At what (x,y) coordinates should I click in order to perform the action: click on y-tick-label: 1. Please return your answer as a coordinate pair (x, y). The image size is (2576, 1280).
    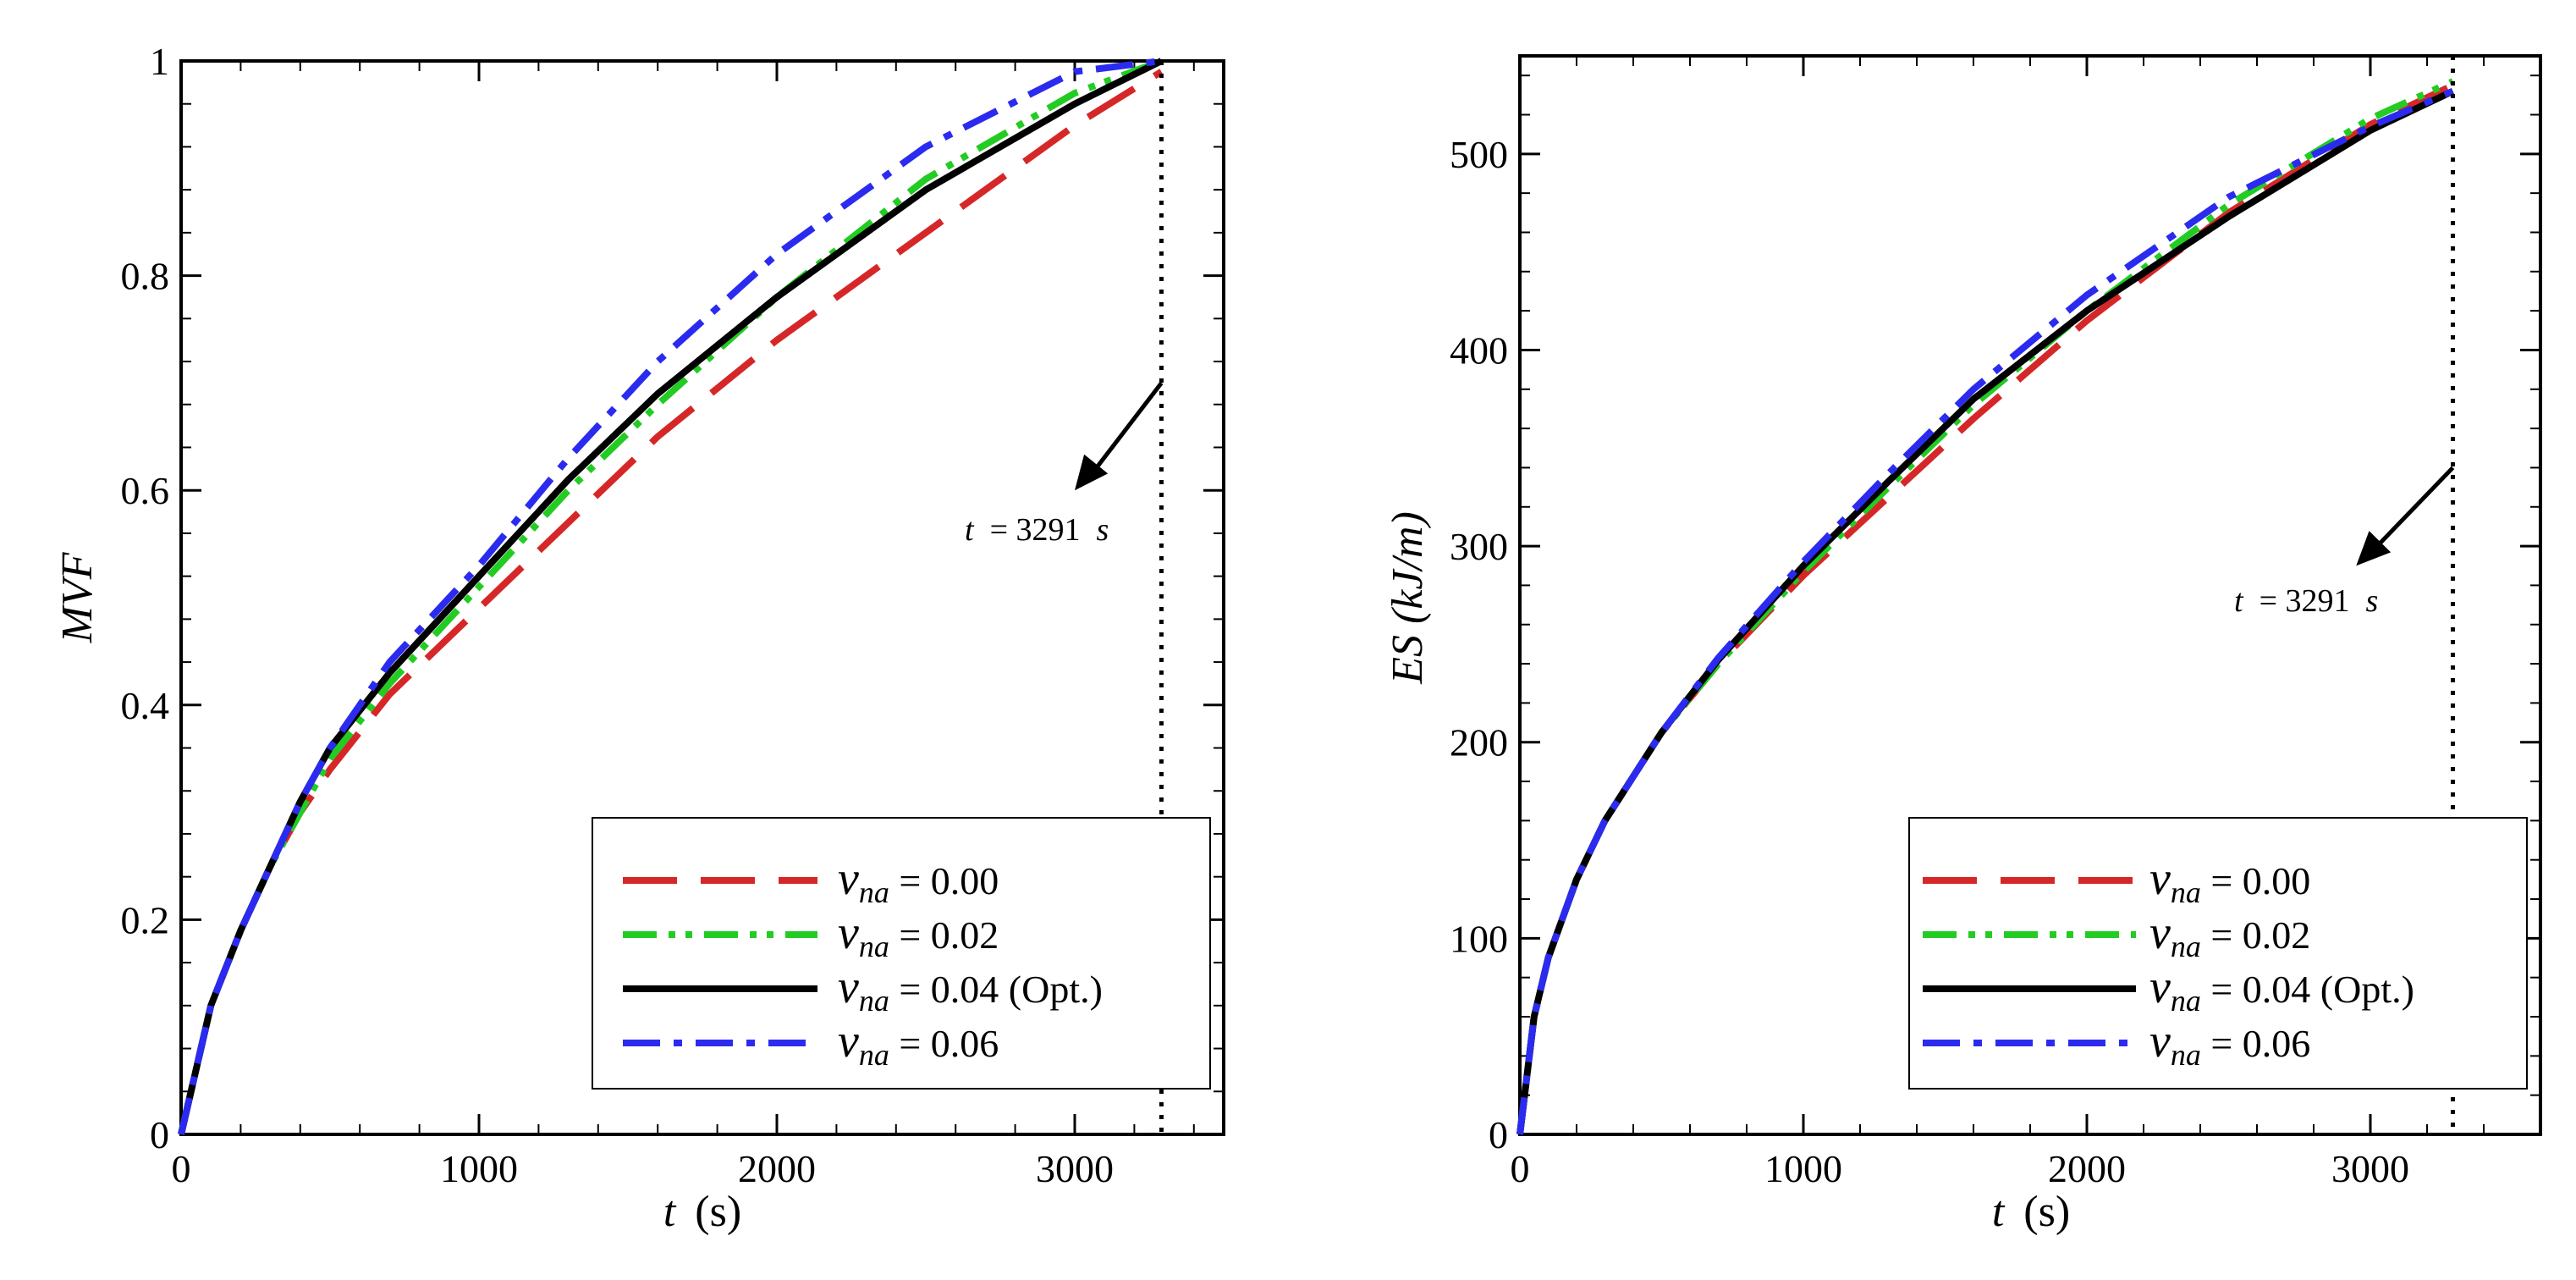
    Looking at the image, I should click on (159, 61).